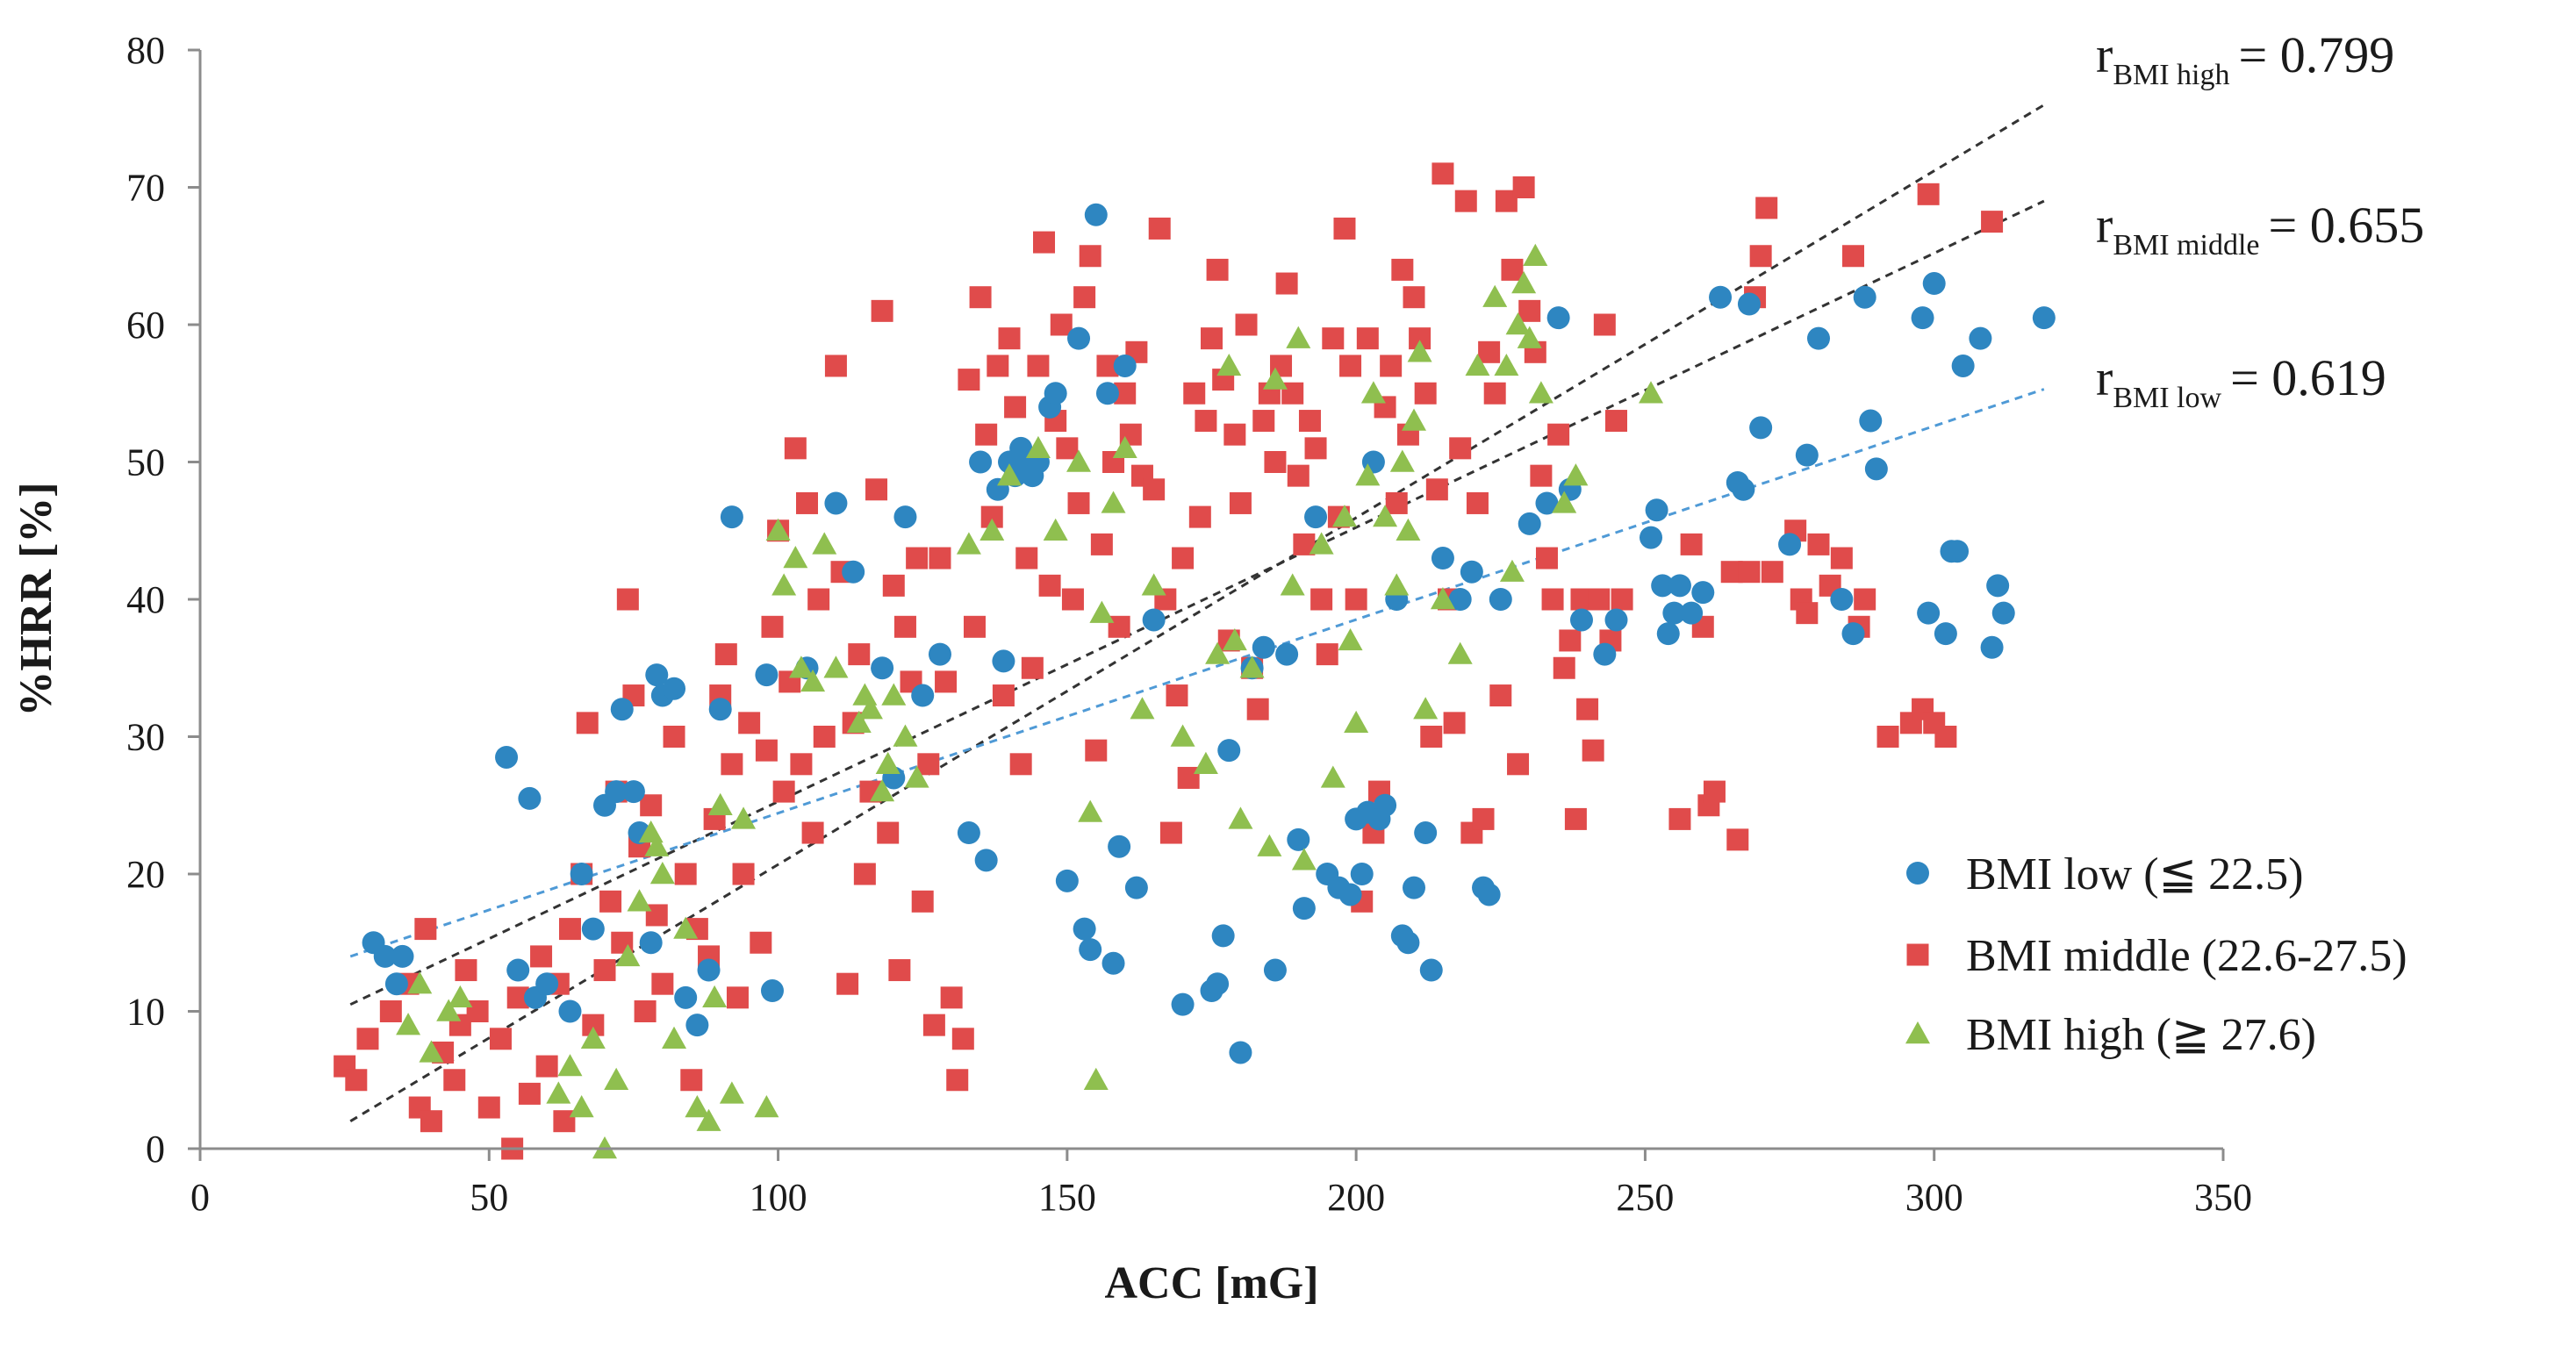 The width and height of the screenshot is (2576, 1354). I want to click on y-tick-label: 10, so click(146, 1013).